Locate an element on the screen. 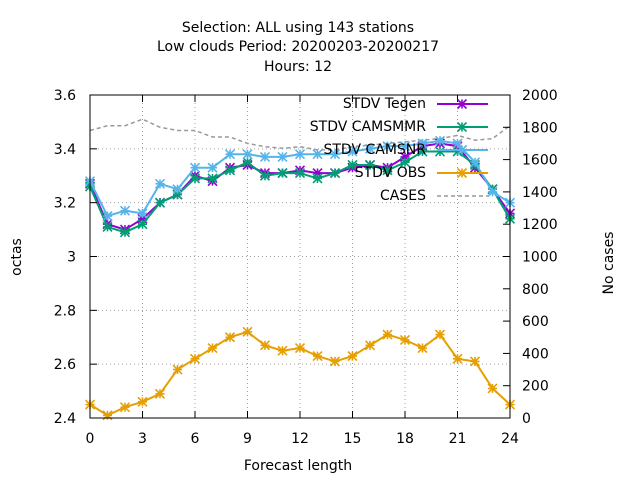 Image resolution: width=640 pixels, height=485 pixels. x-tick-label: 15 is located at coordinates (353, 439).